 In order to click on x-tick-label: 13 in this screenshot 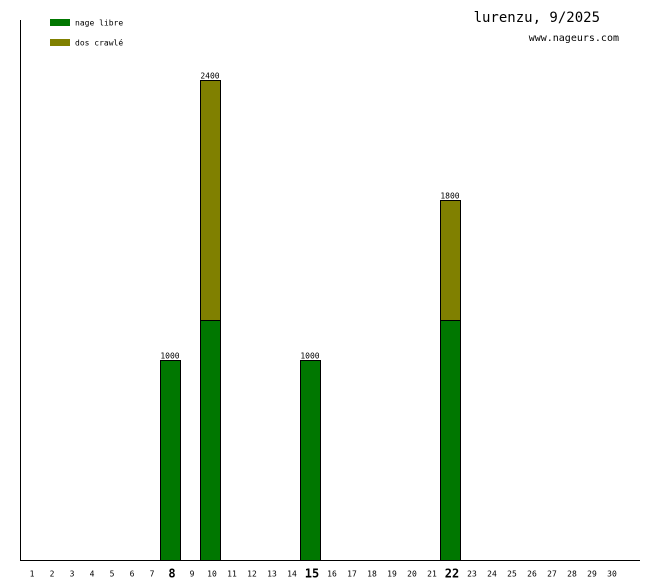, I will do `click(272, 574)`.